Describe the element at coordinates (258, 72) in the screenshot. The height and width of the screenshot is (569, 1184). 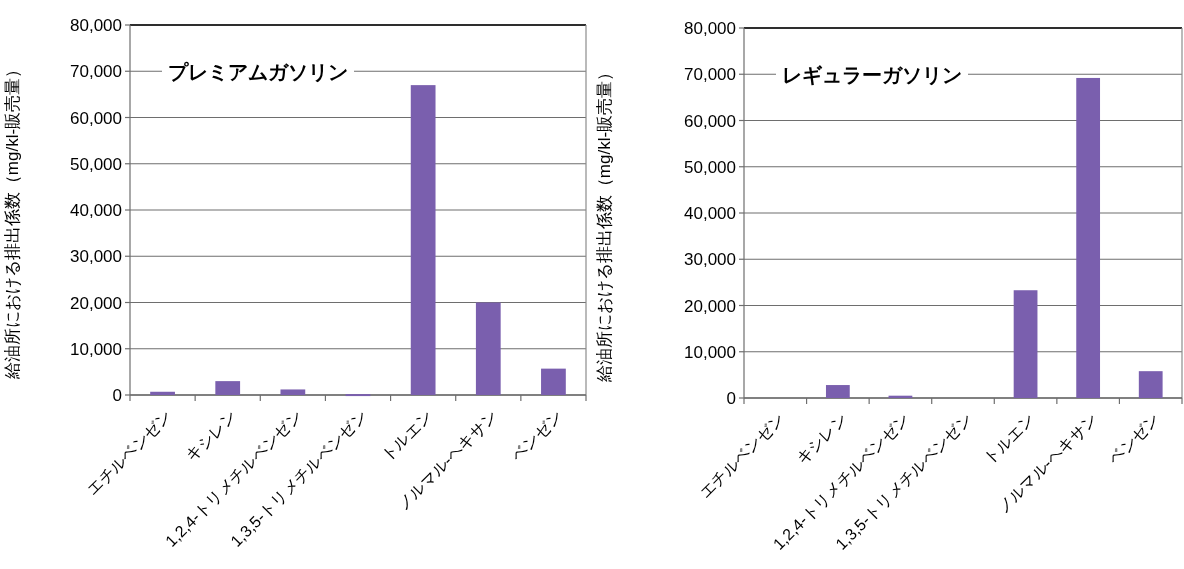
I see `text: プレミアムガソリン` at that location.